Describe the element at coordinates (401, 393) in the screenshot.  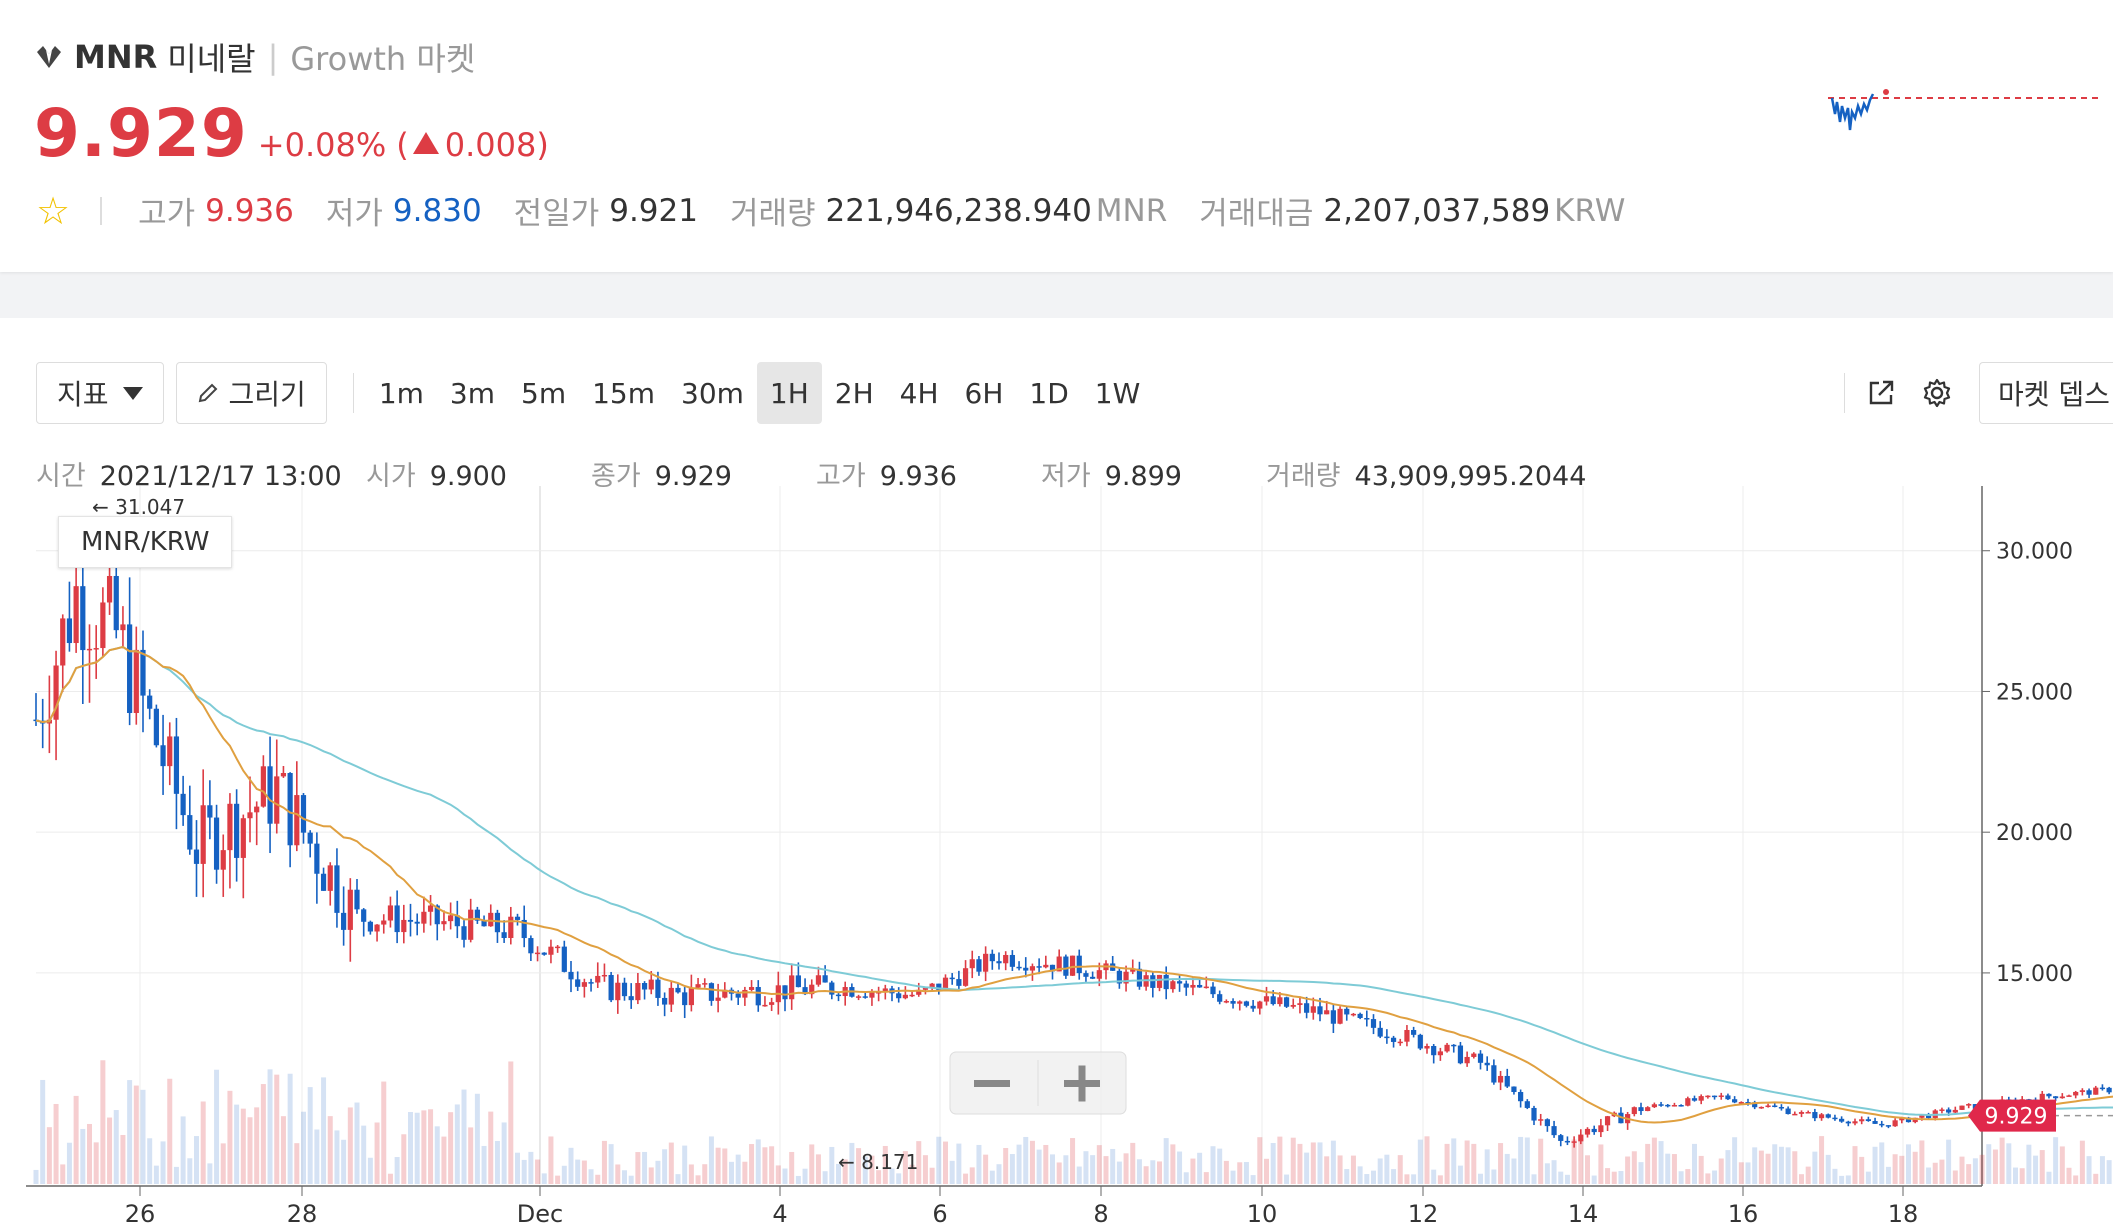
I see `timeframe-1m: 1m` at that location.